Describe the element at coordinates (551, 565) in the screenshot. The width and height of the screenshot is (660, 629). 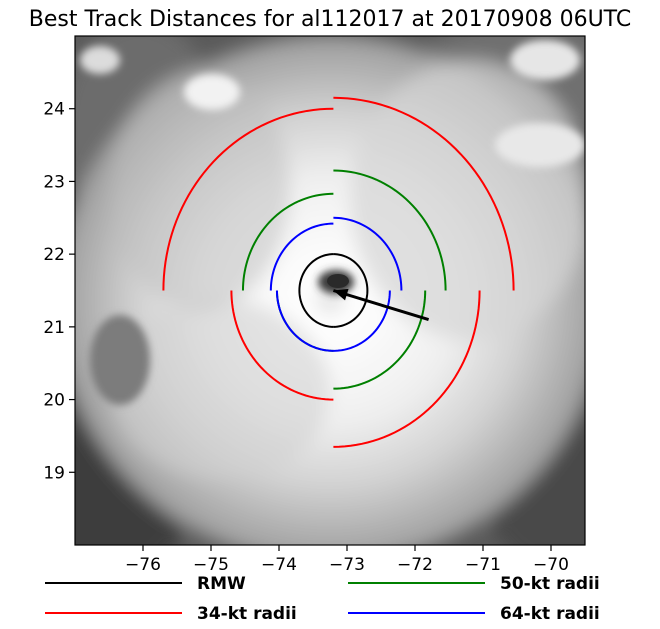
I see `x-tick-label: −70` at that location.